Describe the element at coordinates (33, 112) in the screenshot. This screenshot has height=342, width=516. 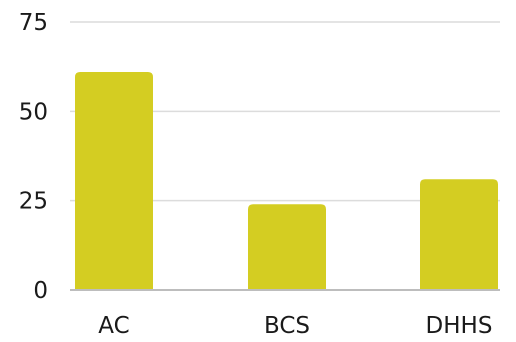
I see `y-tick-label: 50` at that location.